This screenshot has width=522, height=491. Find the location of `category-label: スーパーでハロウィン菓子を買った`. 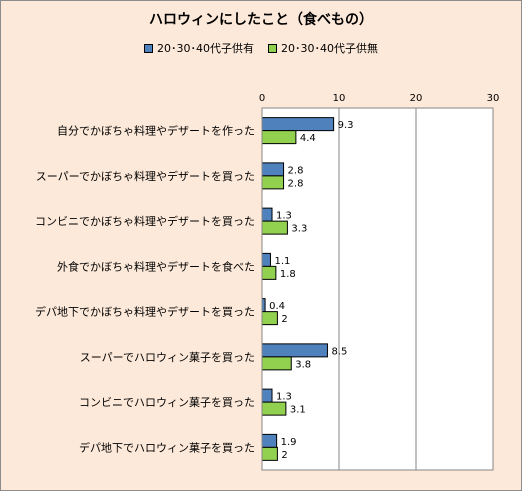

category-label: スーパーでハロウィン菓子を買った is located at coordinates (167, 357).